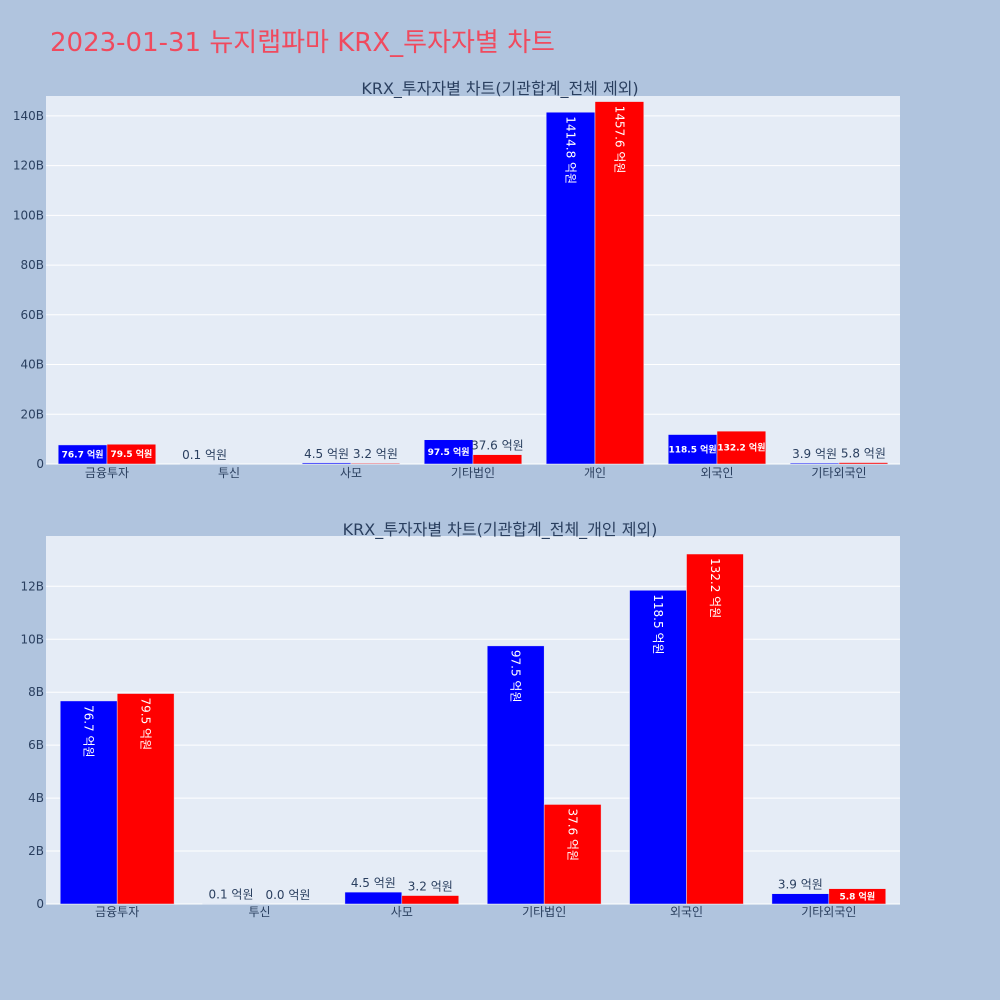  I want to click on y-tick-label: 8B, so click(36, 692).